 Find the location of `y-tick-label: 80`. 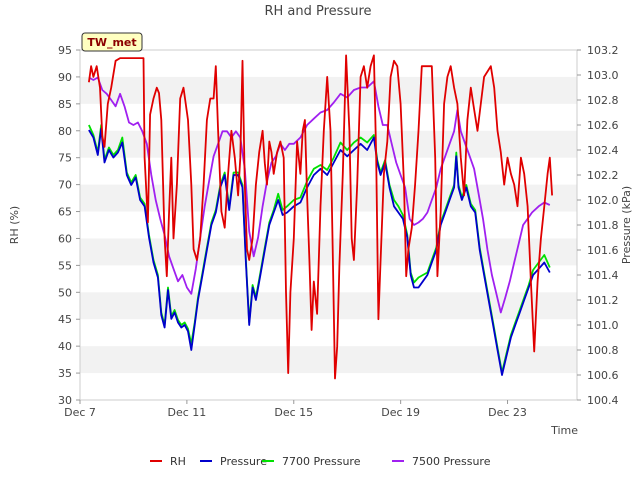

y-tick-label: 80 is located at coordinates (65, 131).